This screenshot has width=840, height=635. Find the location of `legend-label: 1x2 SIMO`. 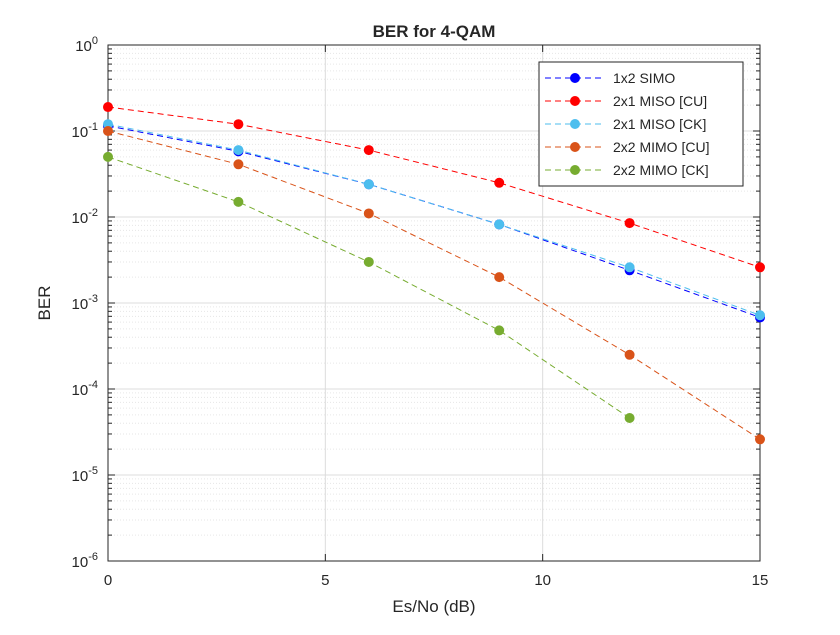

legend-label: 1x2 SIMO is located at coordinates (644, 78).